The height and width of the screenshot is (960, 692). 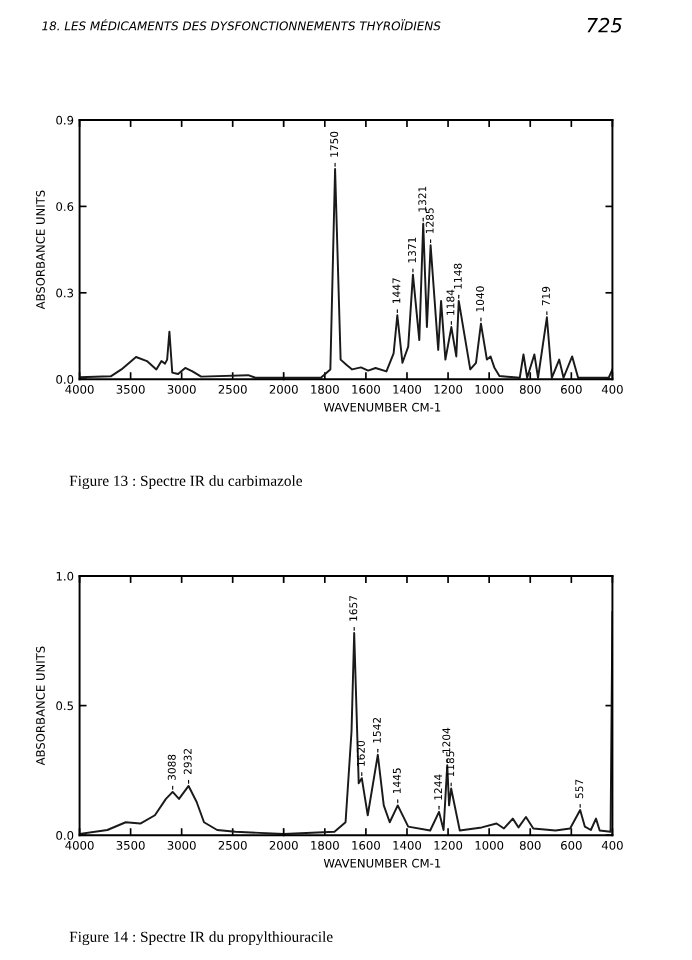 What do you see at coordinates (604, 25) in the screenshot?
I see `text: 725` at bounding box center [604, 25].